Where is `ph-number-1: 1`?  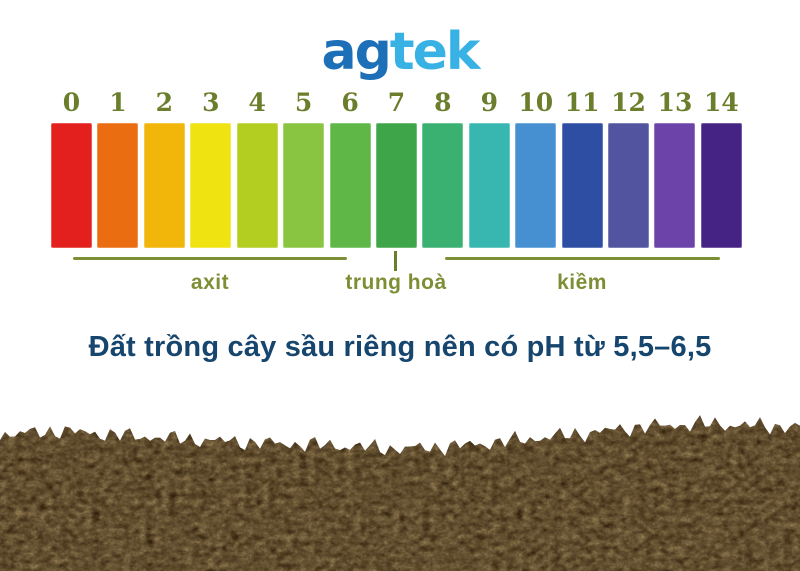
ph-number-1: 1 is located at coordinates (118, 102).